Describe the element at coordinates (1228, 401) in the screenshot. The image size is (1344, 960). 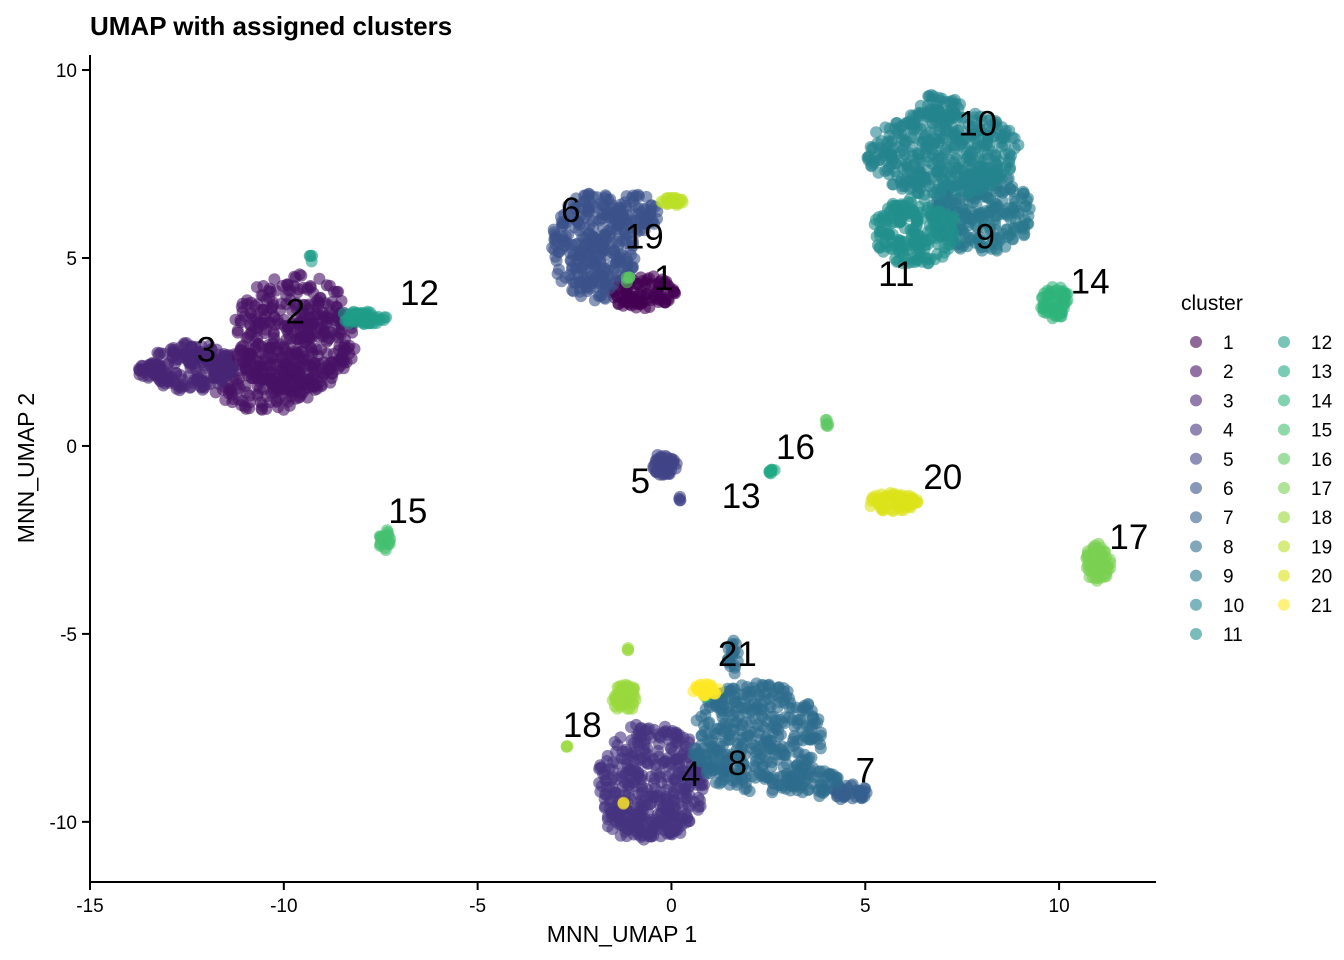
I see `legend-label-3: 3` at that location.